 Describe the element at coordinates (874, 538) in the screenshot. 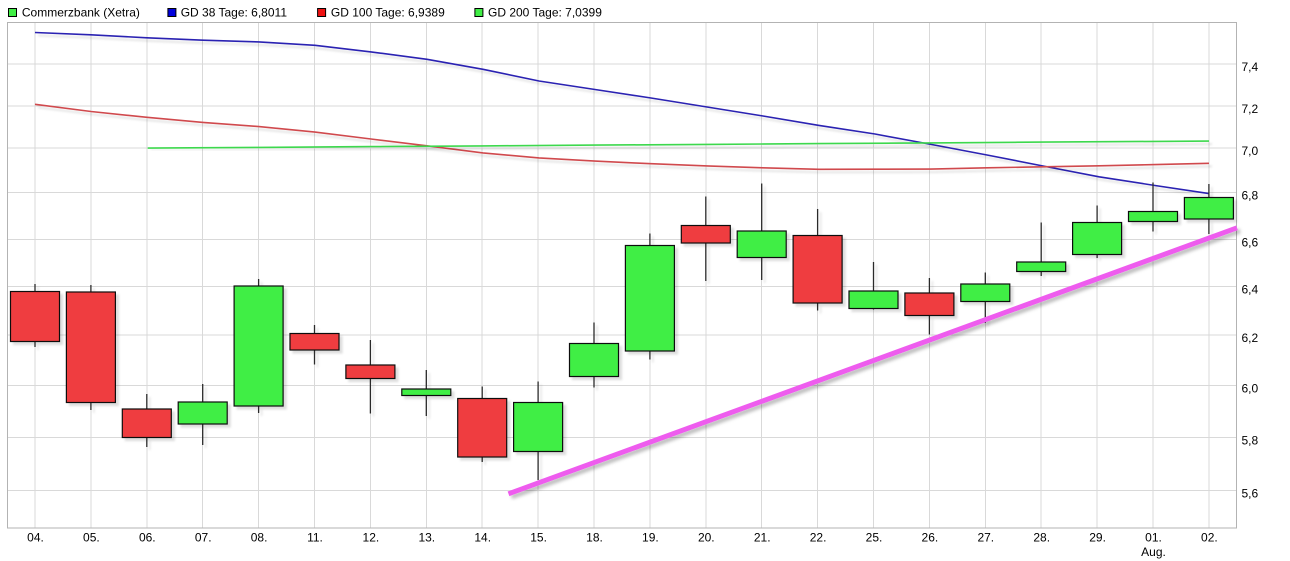

I see `svg-text: 25.` at that location.